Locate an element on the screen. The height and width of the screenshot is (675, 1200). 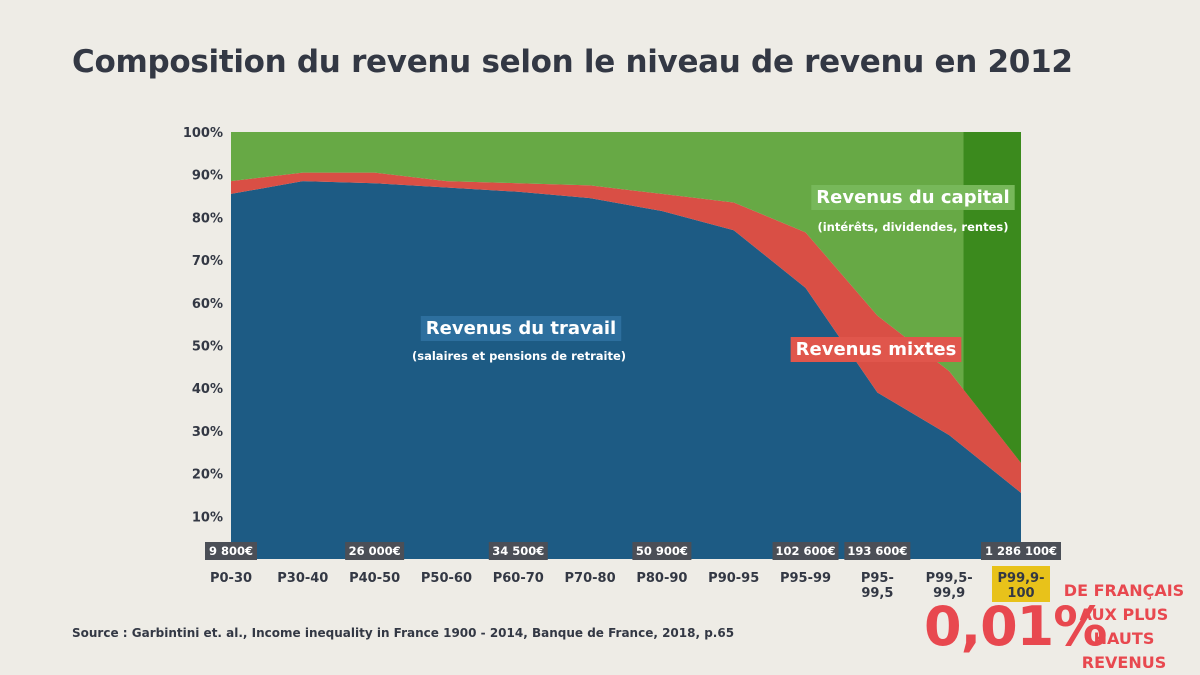
label-mixtes: Revenus mixtes is located at coordinates (876, 349).